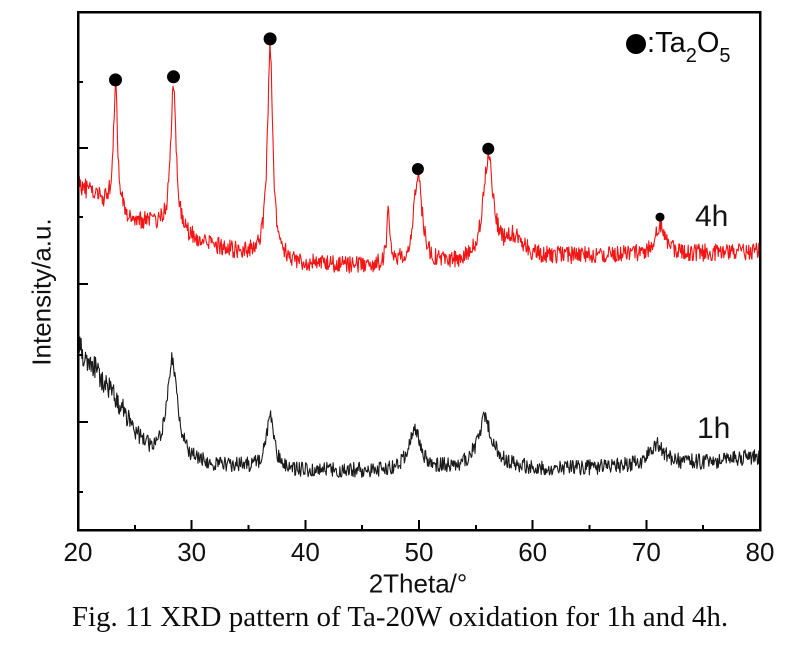 The height and width of the screenshot is (647, 800). I want to click on x-tick-label: 30, so click(191, 552).